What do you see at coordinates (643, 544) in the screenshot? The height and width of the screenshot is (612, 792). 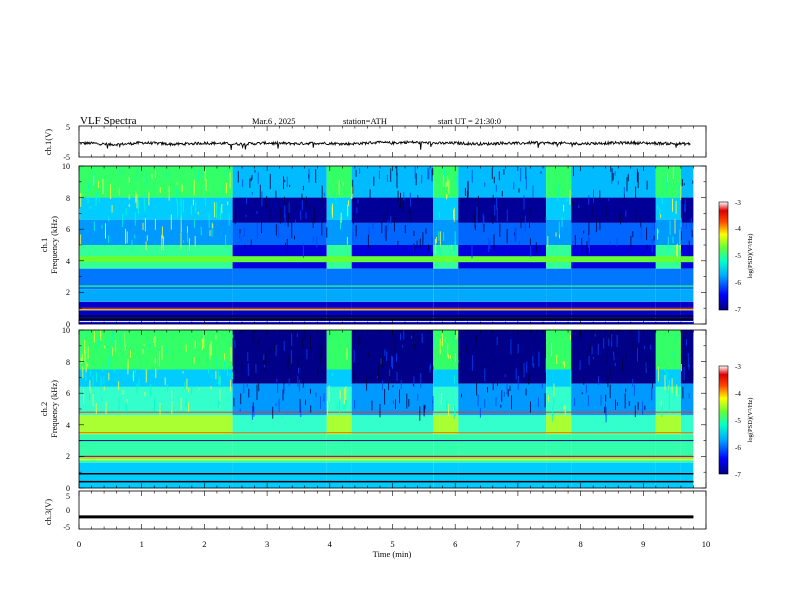 I see `x-tick-label: 9` at bounding box center [643, 544].